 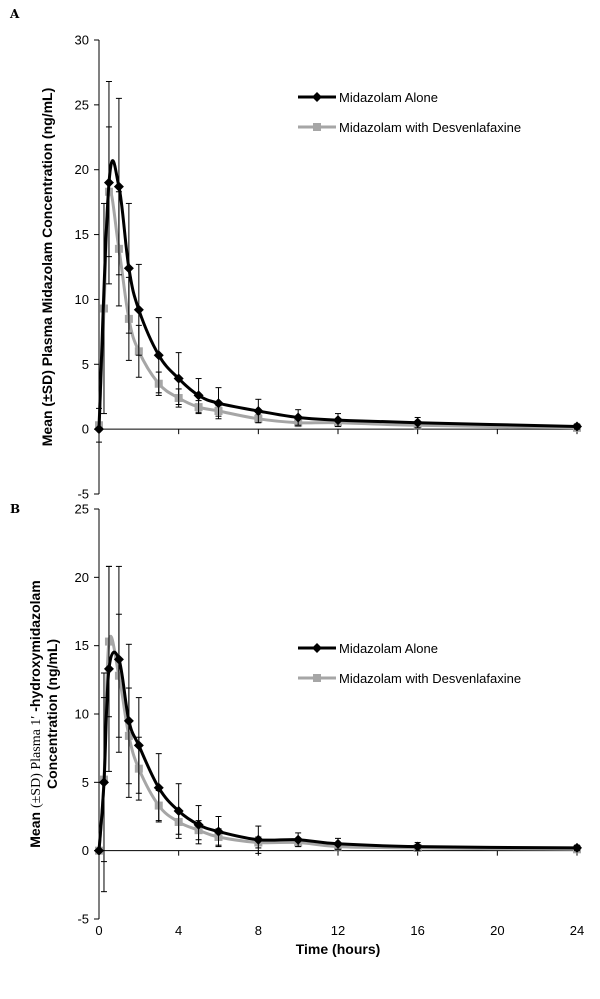 I want to click on x-axis-title: Time (hours), so click(x=338, y=949).